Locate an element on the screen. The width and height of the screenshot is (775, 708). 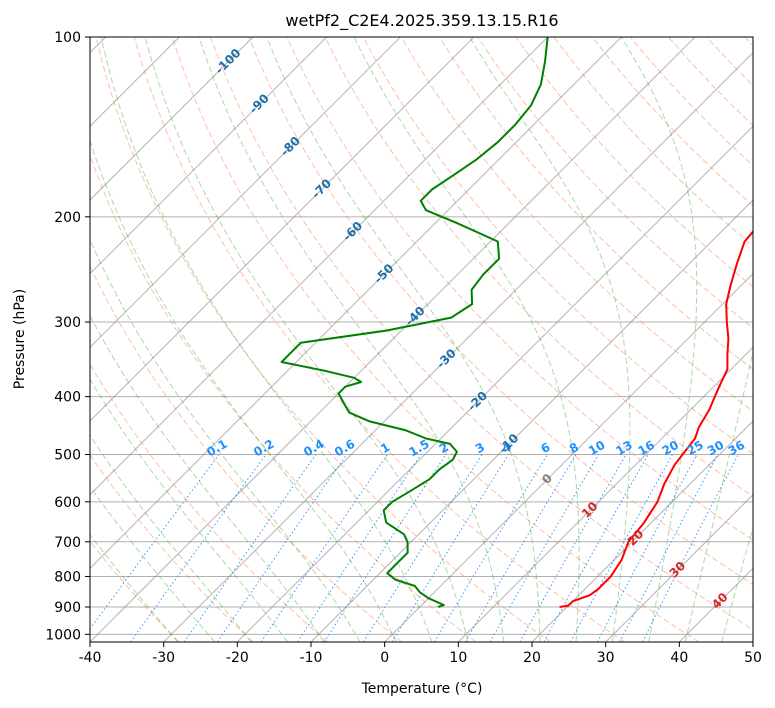
y-tick-label: 400 is located at coordinates (67, 398).